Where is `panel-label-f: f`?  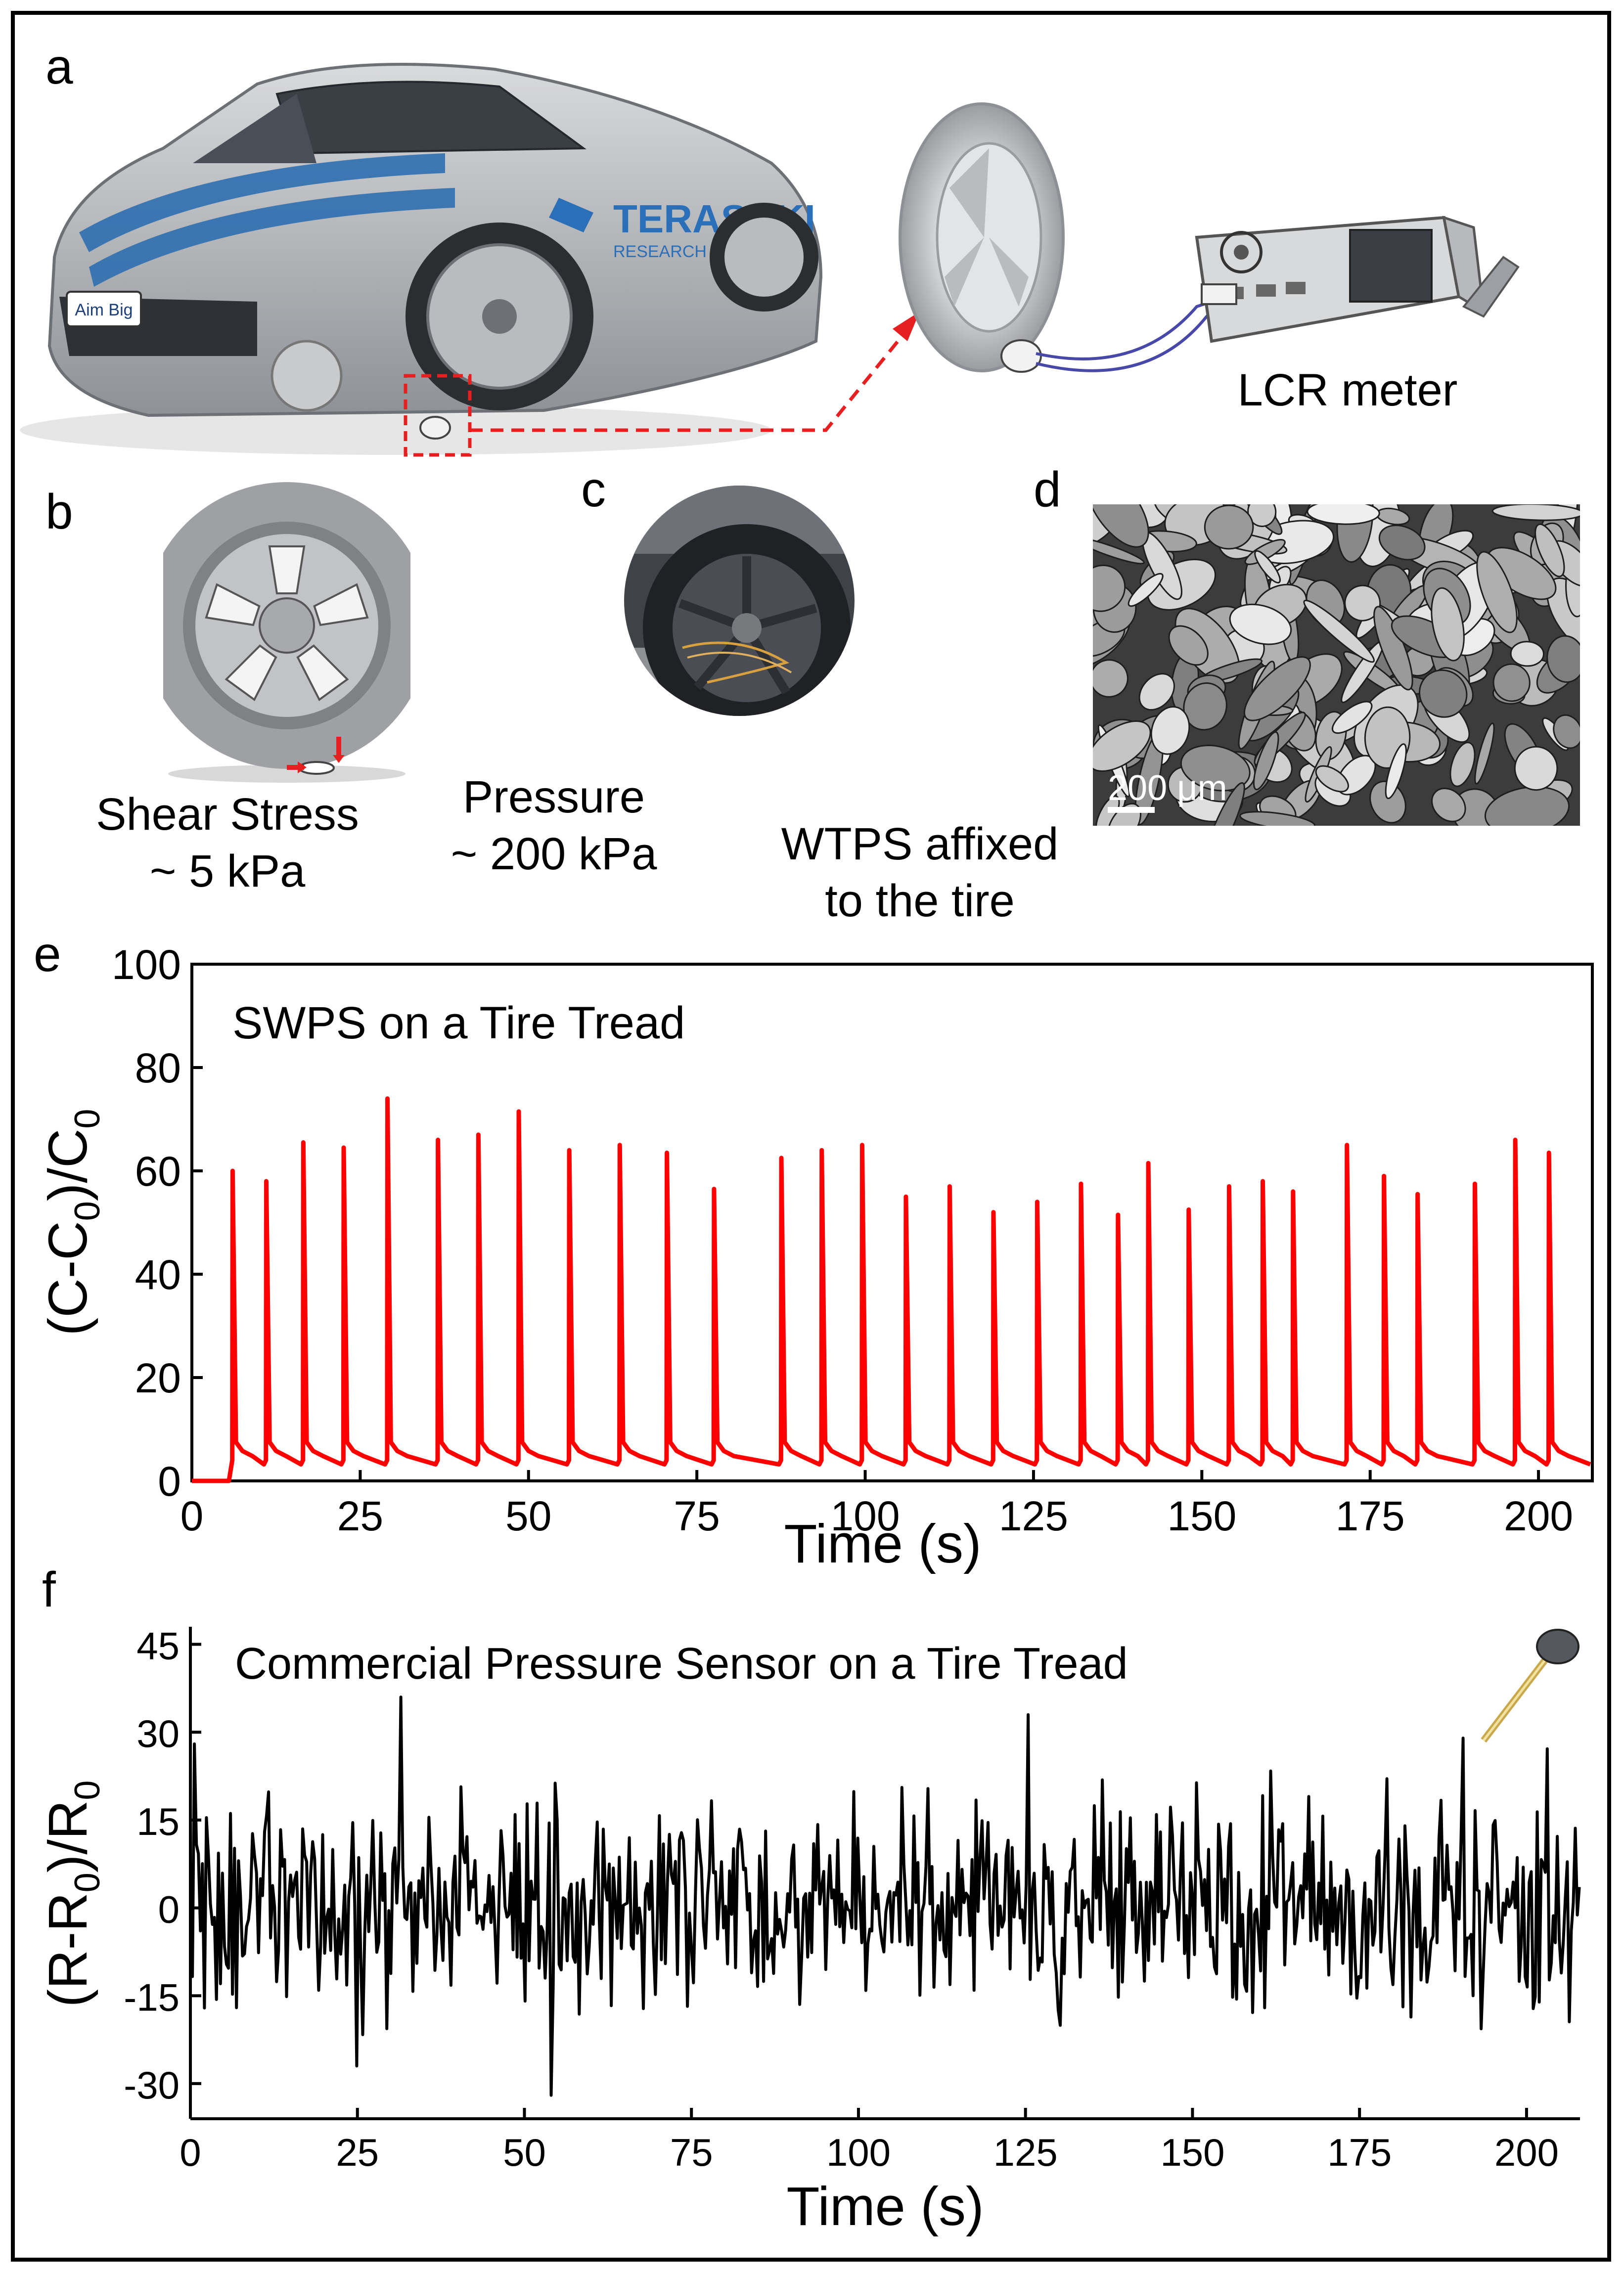 panel-label-f: f is located at coordinates (49, 1589).